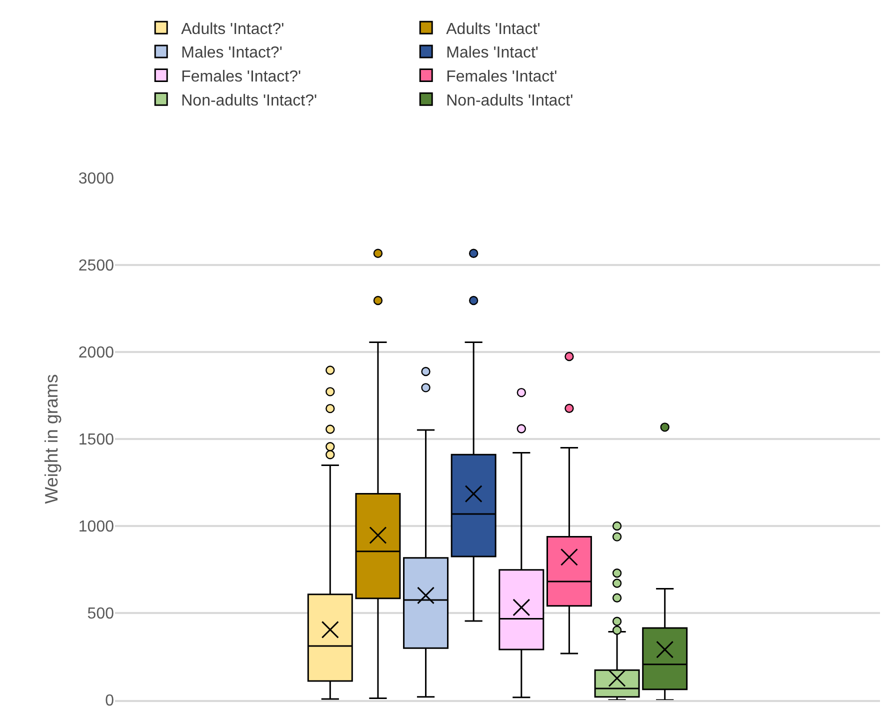  What do you see at coordinates (493, 29) in the screenshot?
I see `legend-label: Adults 'Intact'` at bounding box center [493, 29].